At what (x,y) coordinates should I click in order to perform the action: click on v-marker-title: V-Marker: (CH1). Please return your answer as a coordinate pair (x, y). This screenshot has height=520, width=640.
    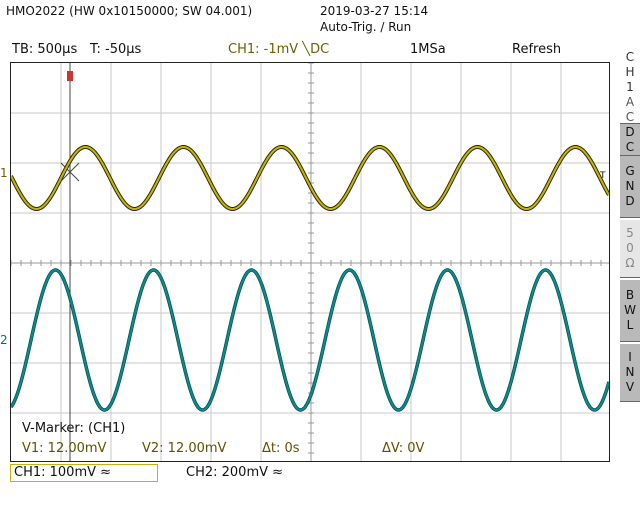
    Looking at the image, I should click on (74, 428).